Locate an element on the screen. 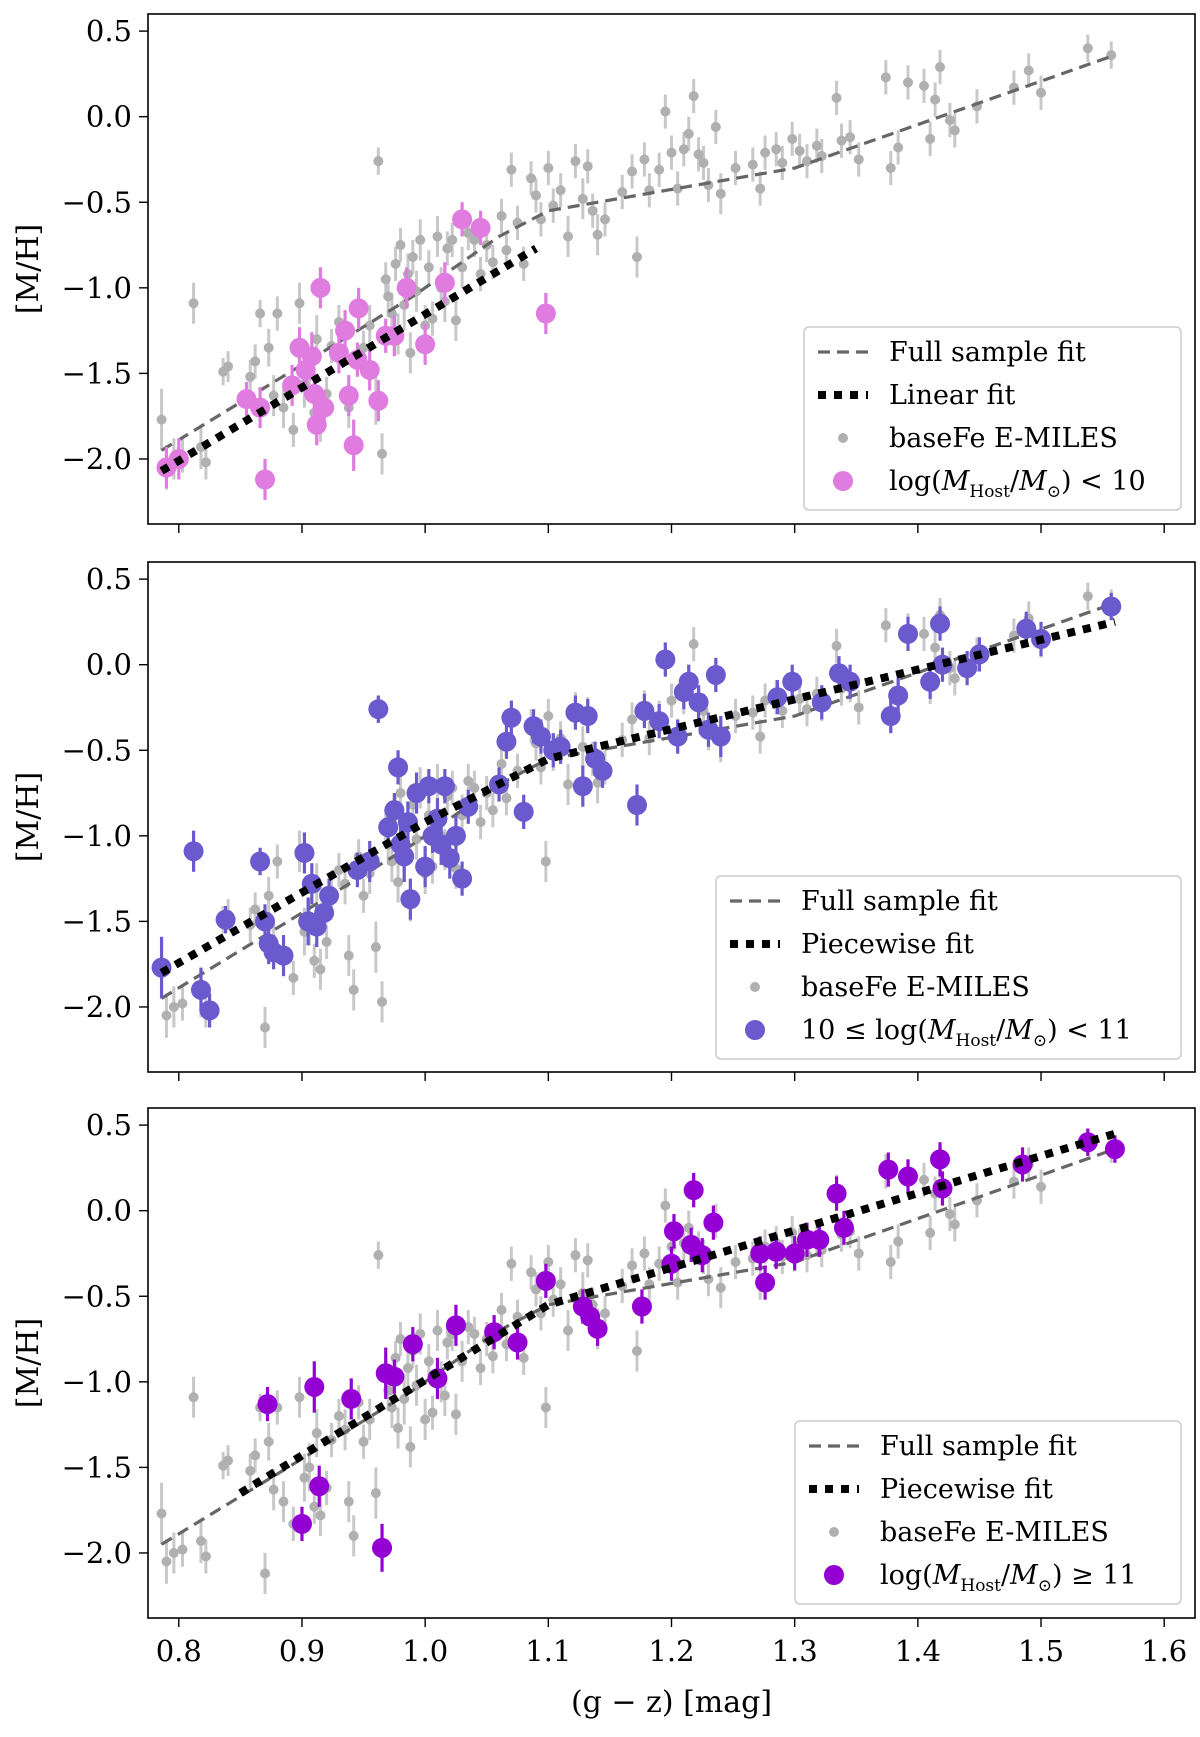 Image resolution: width=1200 pixels, height=1737 pixels. legend-label-subset: log(MHost/M⊙) < 10 is located at coordinates (1017, 484).